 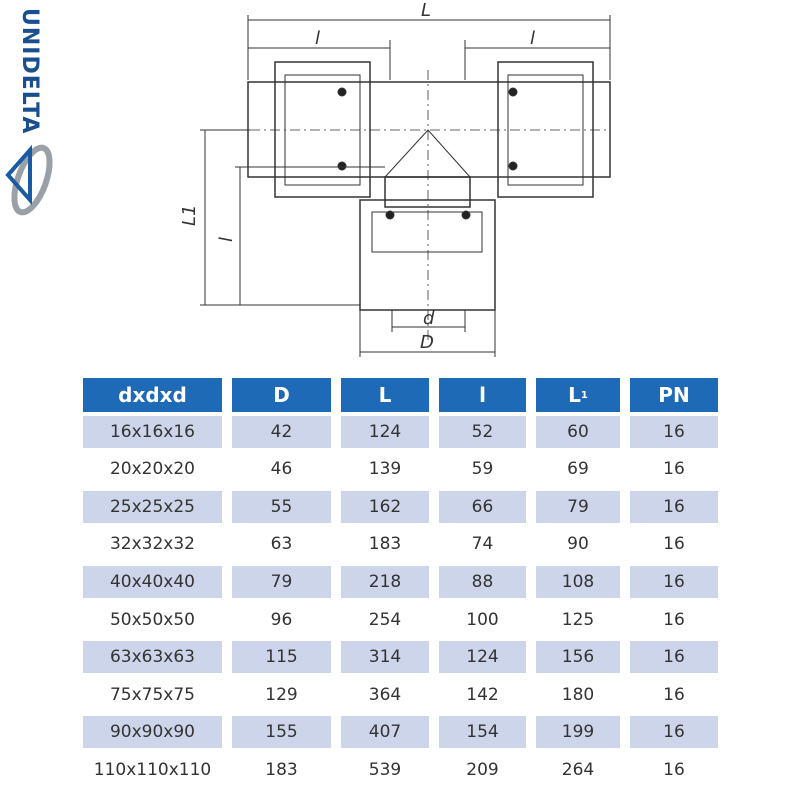 I want to click on cell-l: 124, so click(x=482, y=657).